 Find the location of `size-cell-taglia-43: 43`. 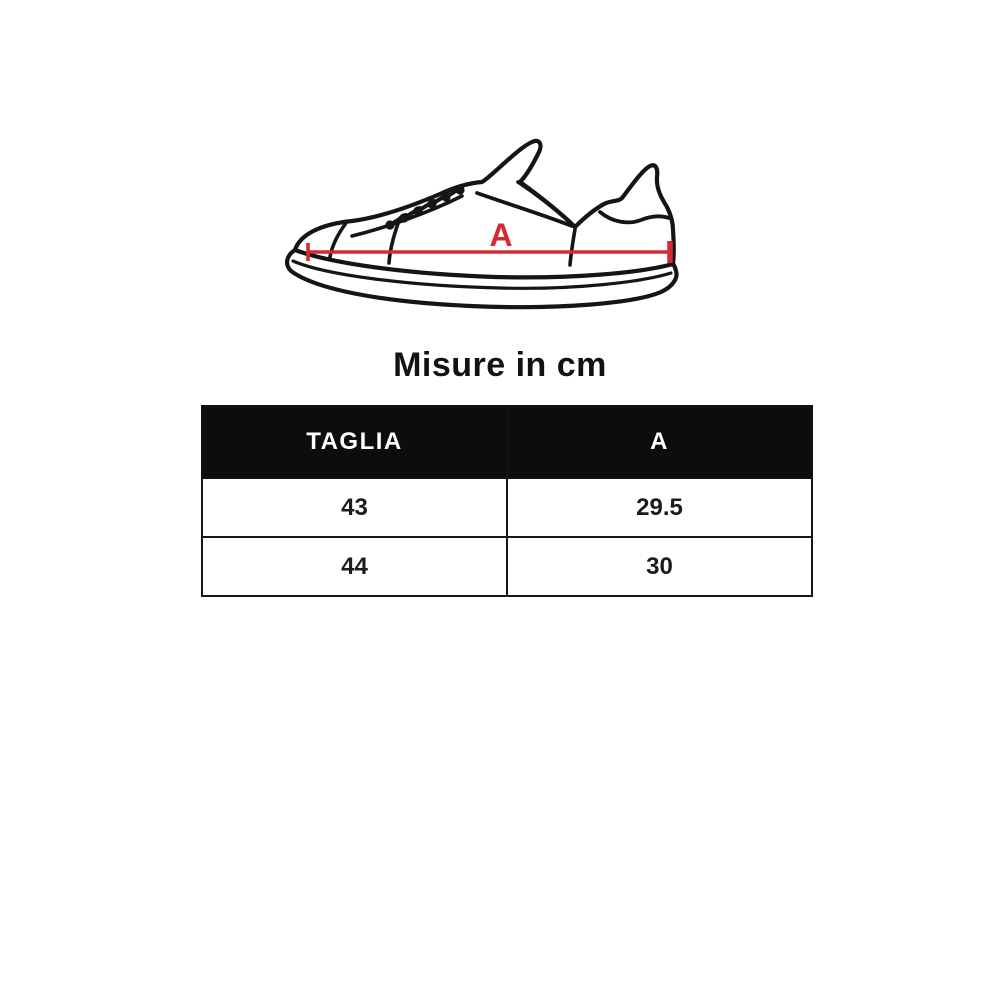

size-cell-taglia-43: 43 is located at coordinates (354, 507).